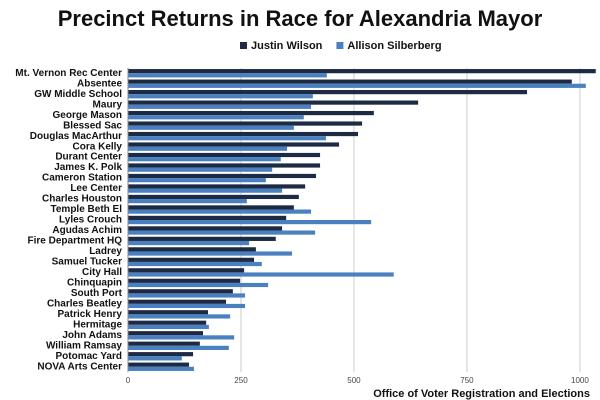  Describe the element at coordinates (82, 199) in the screenshot. I see `y-tick-label: Charles Houston` at that location.